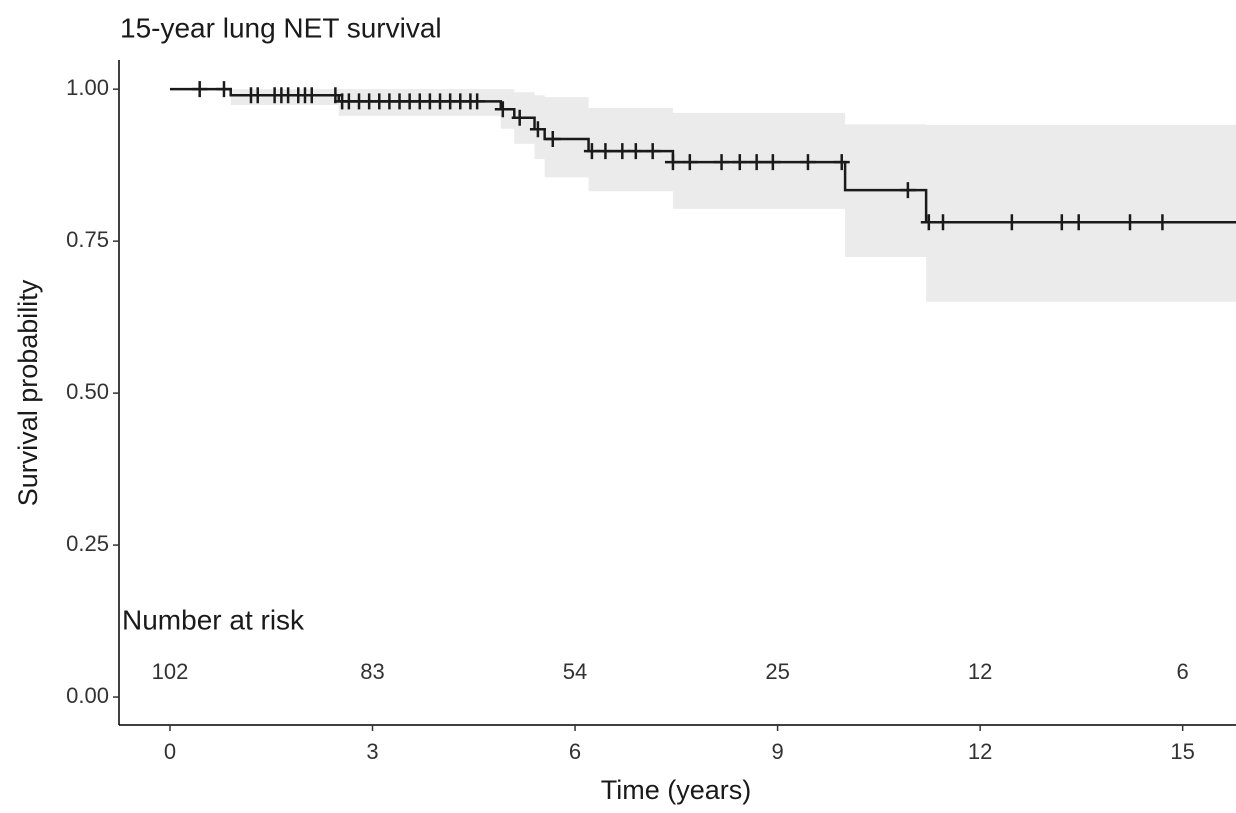 The image size is (1236, 813). I want to click on y-tick-label: 0.75, so click(87, 239).